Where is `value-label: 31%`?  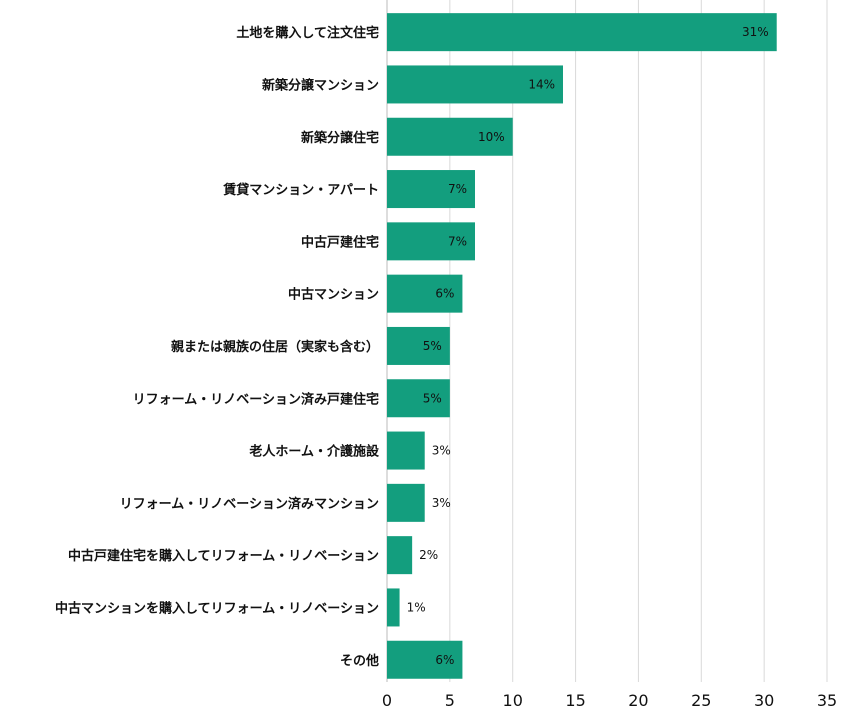 value-label: 31% is located at coordinates (755, 32).